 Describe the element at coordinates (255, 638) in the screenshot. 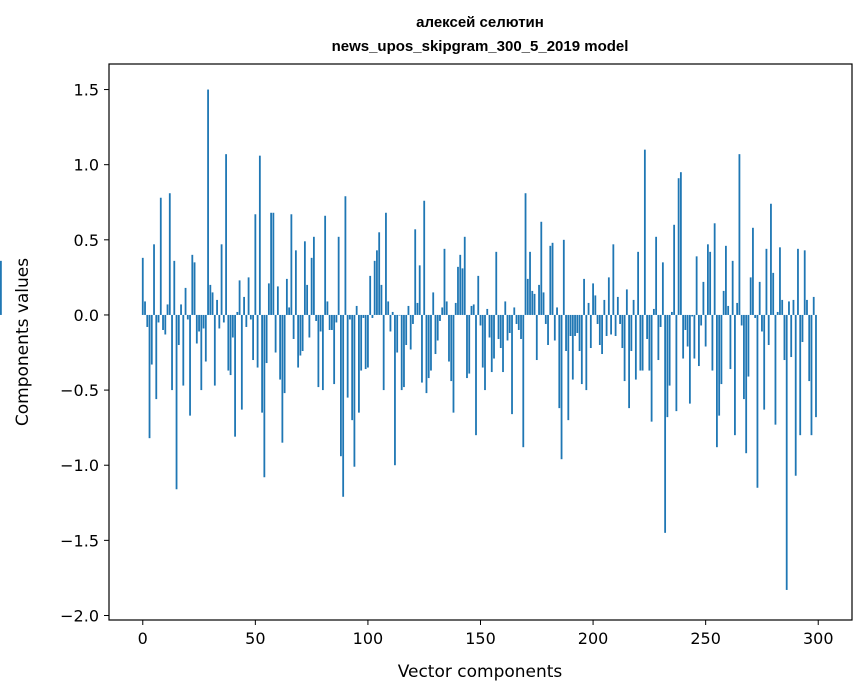

I see `x-tick-label: 50` at that location.